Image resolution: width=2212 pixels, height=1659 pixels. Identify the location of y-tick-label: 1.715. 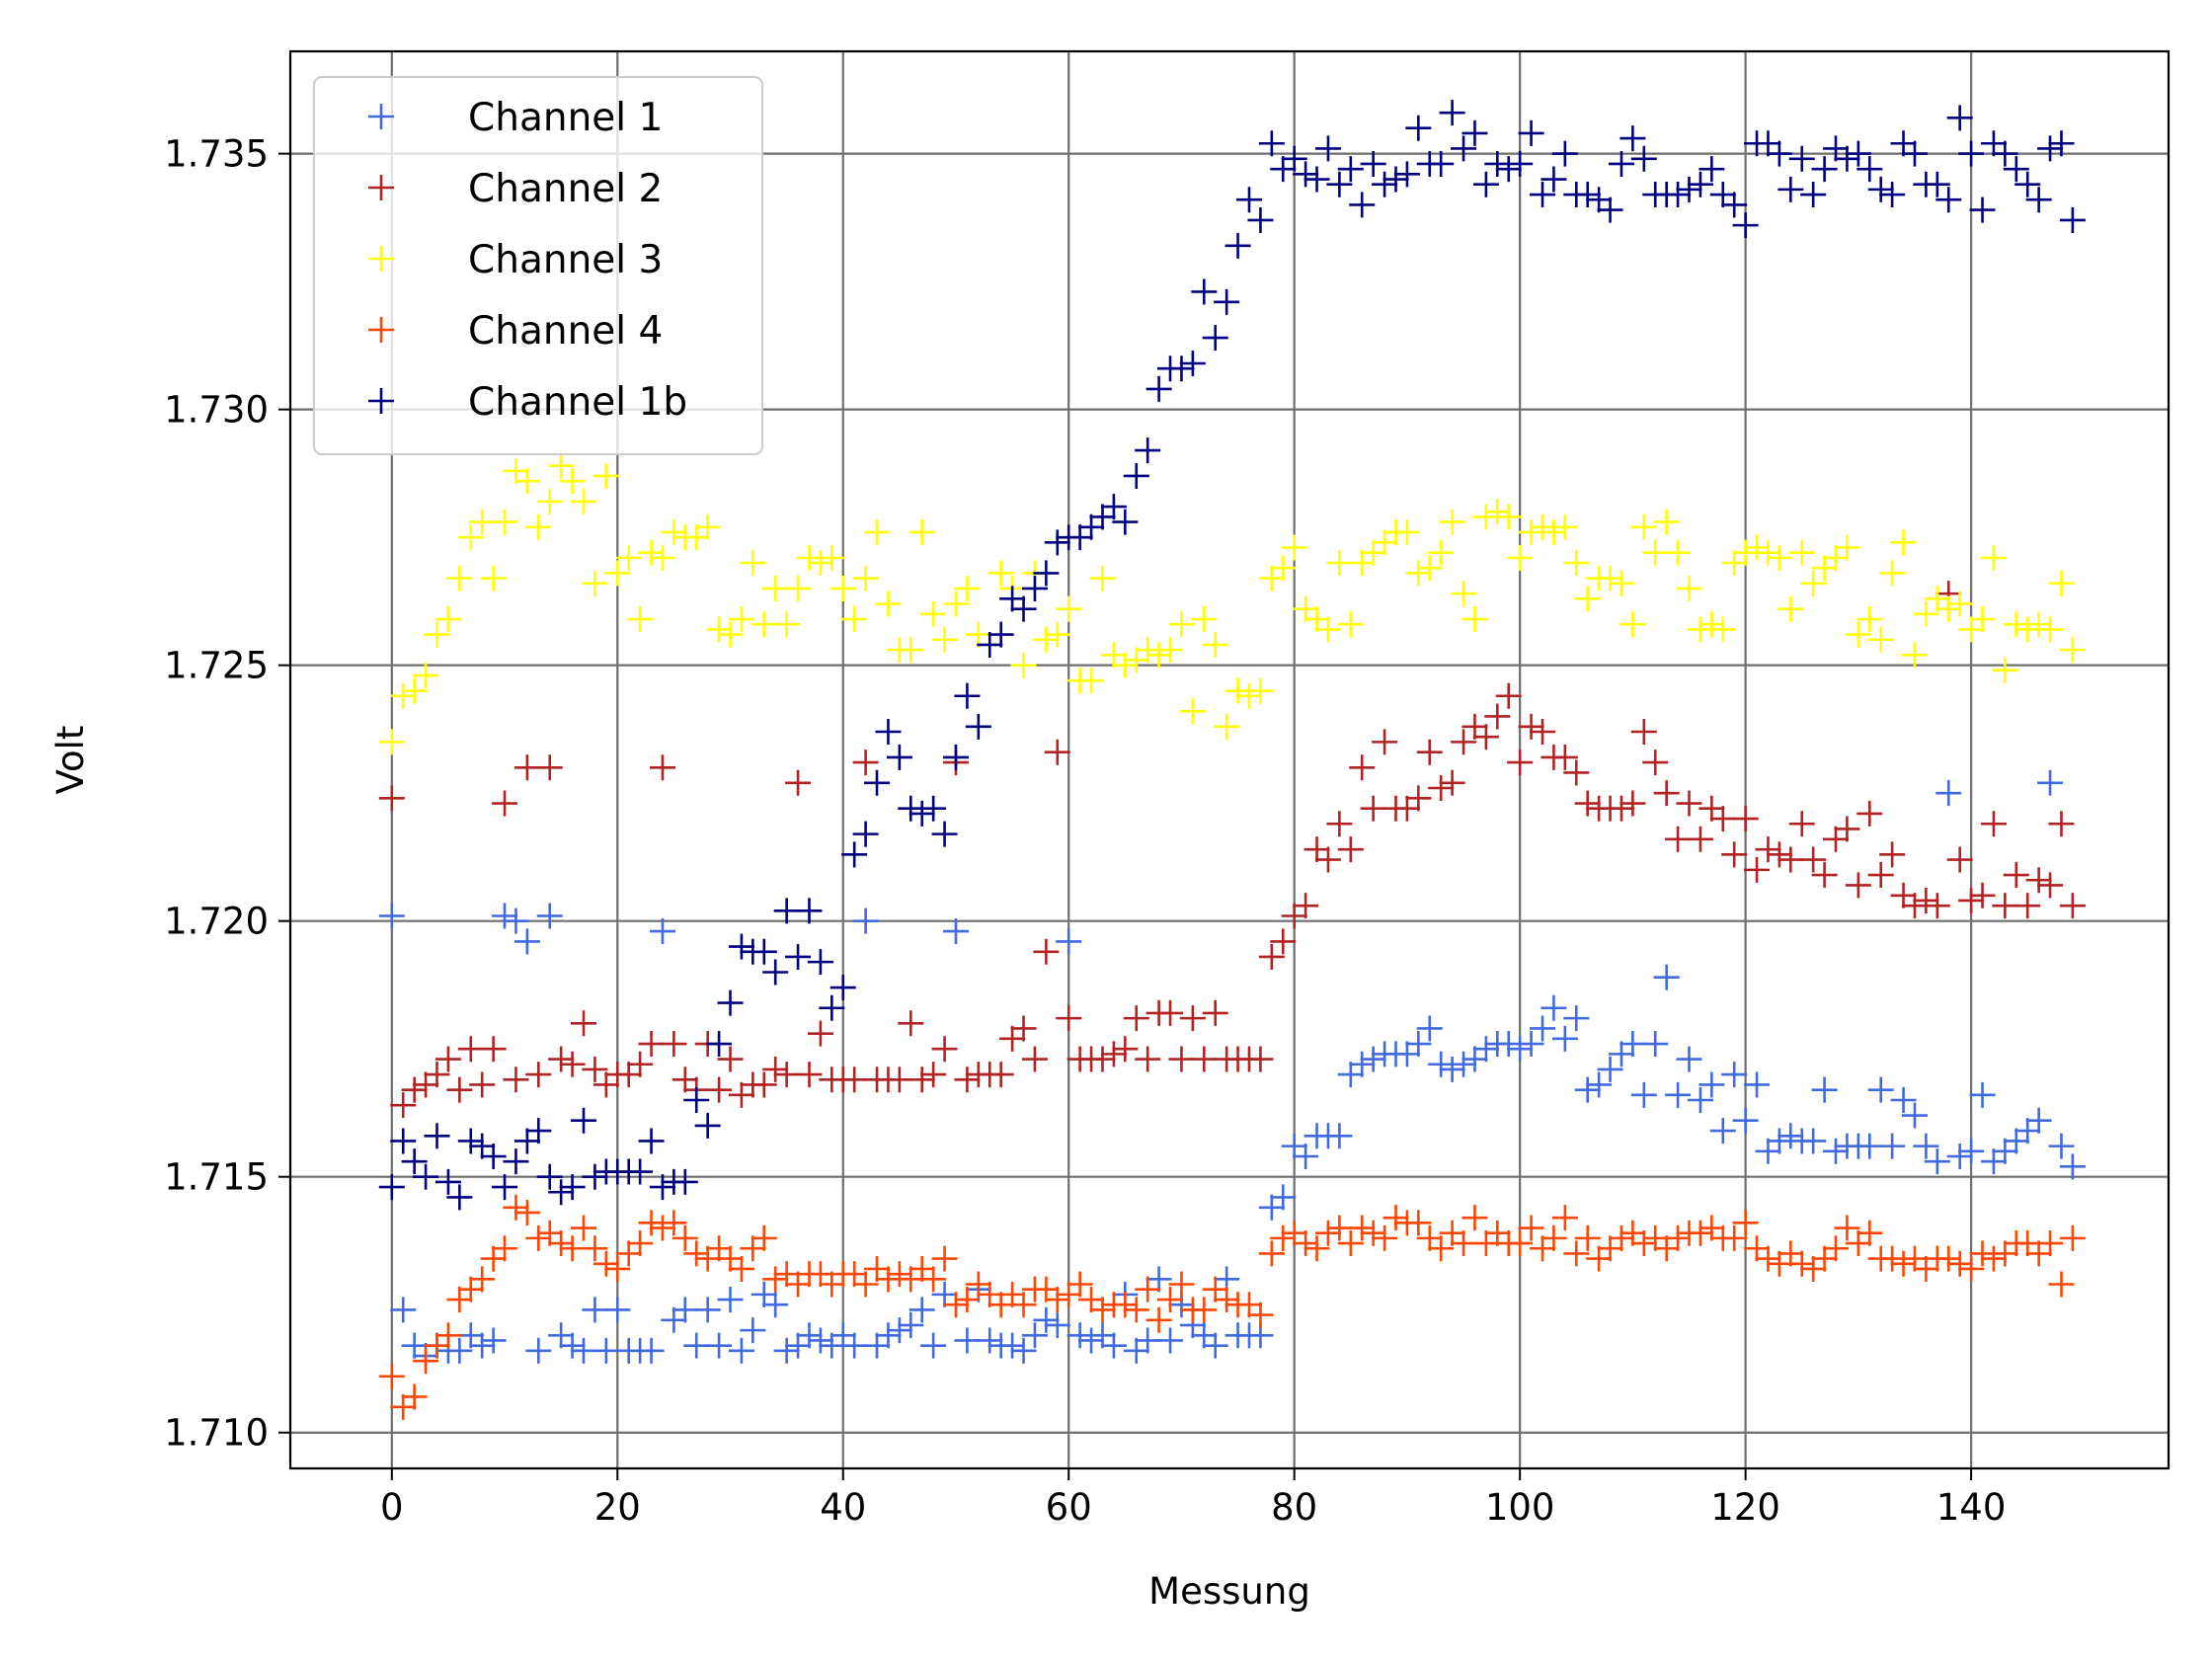
(217, 1178).